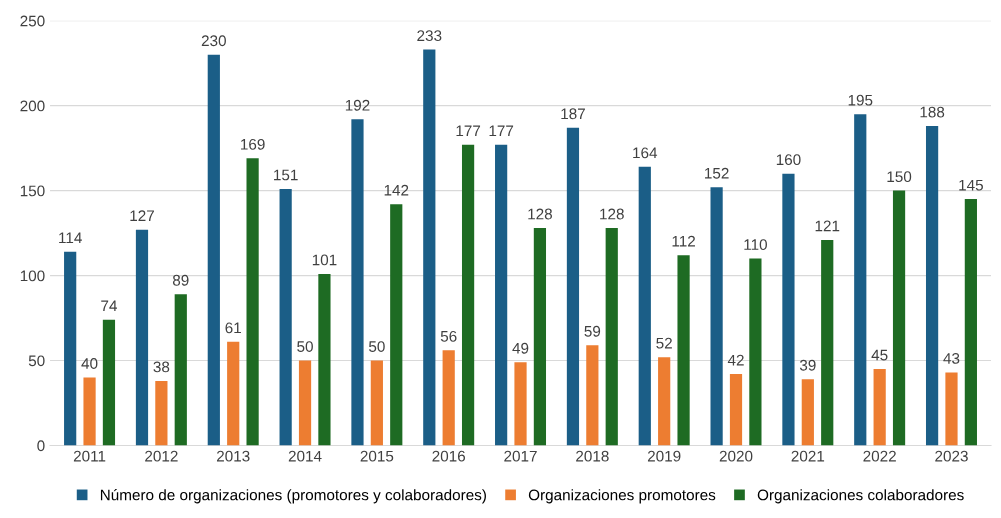 This screenshot has width=1001, height=518. I want to click on x-tick-label: 2019, so click(664, 456).